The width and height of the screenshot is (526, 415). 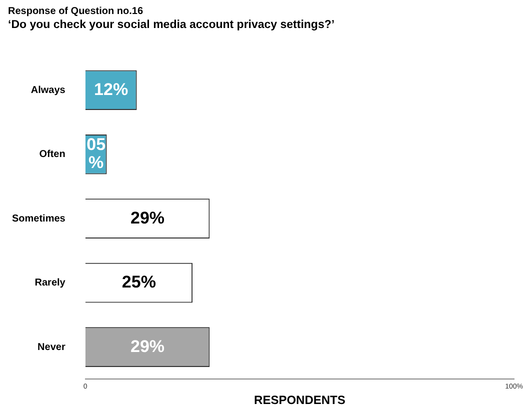 I want to click on y-tick-label: Sometimes, so click(x=39, y=218).